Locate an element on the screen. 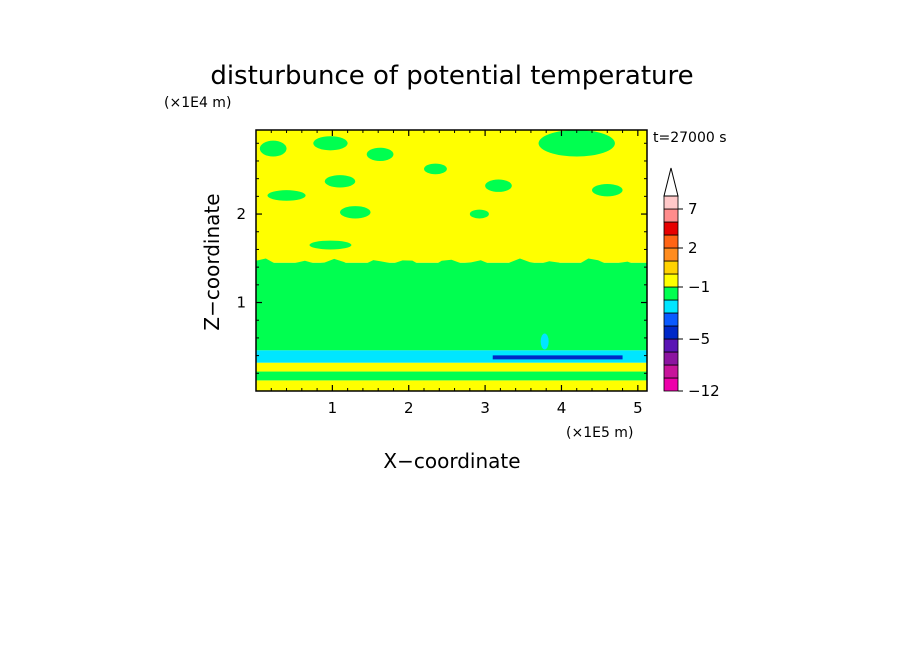 The width and height of the screenshot is (904, 654). x-tick-label-1: 1 is located at coordinates (333, 408).